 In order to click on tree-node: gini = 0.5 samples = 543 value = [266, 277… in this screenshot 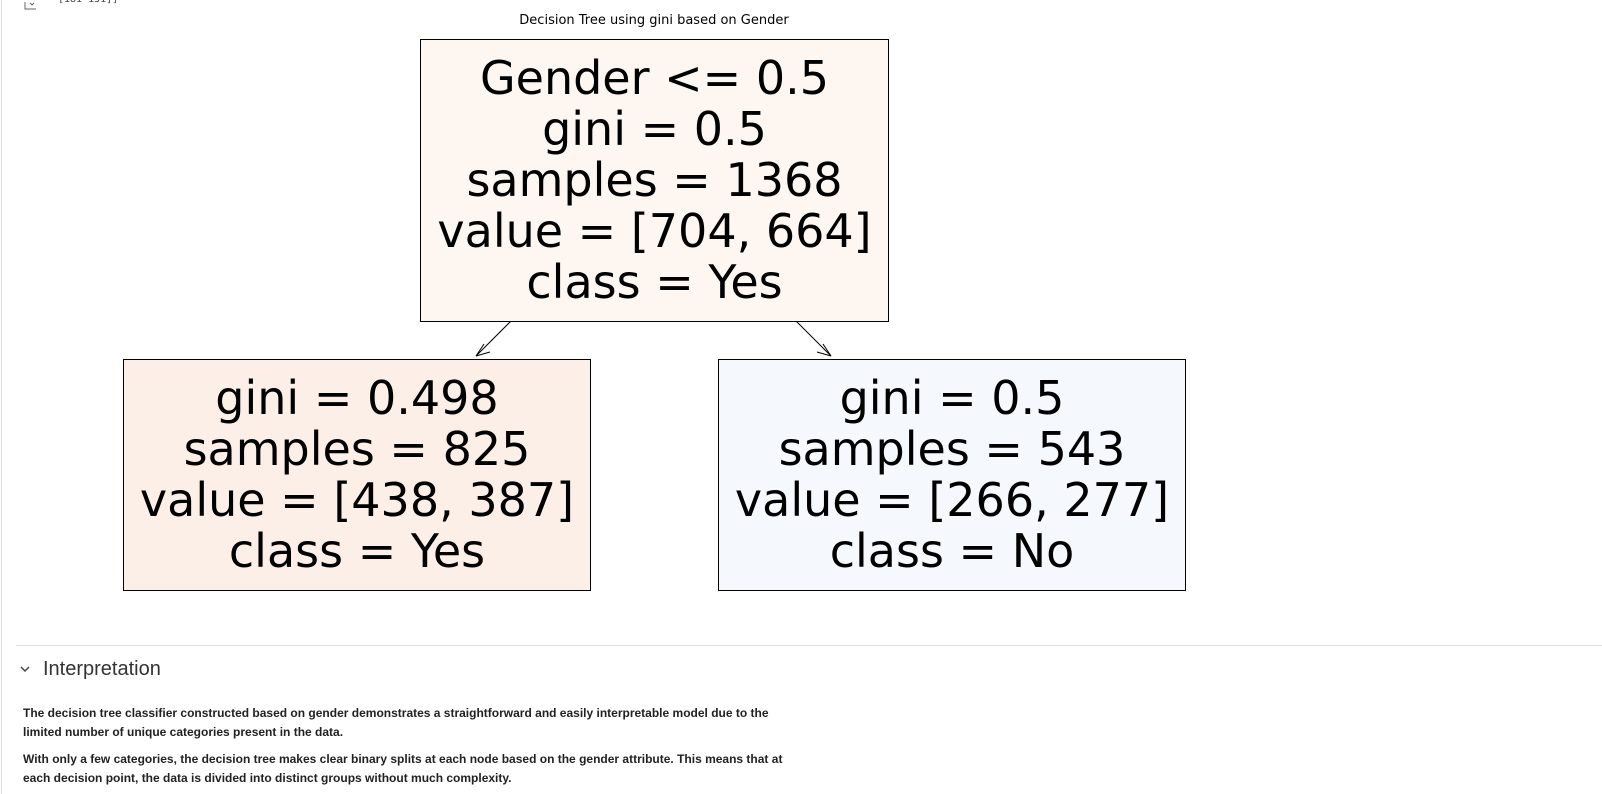, I will do `click(952, 475)`.